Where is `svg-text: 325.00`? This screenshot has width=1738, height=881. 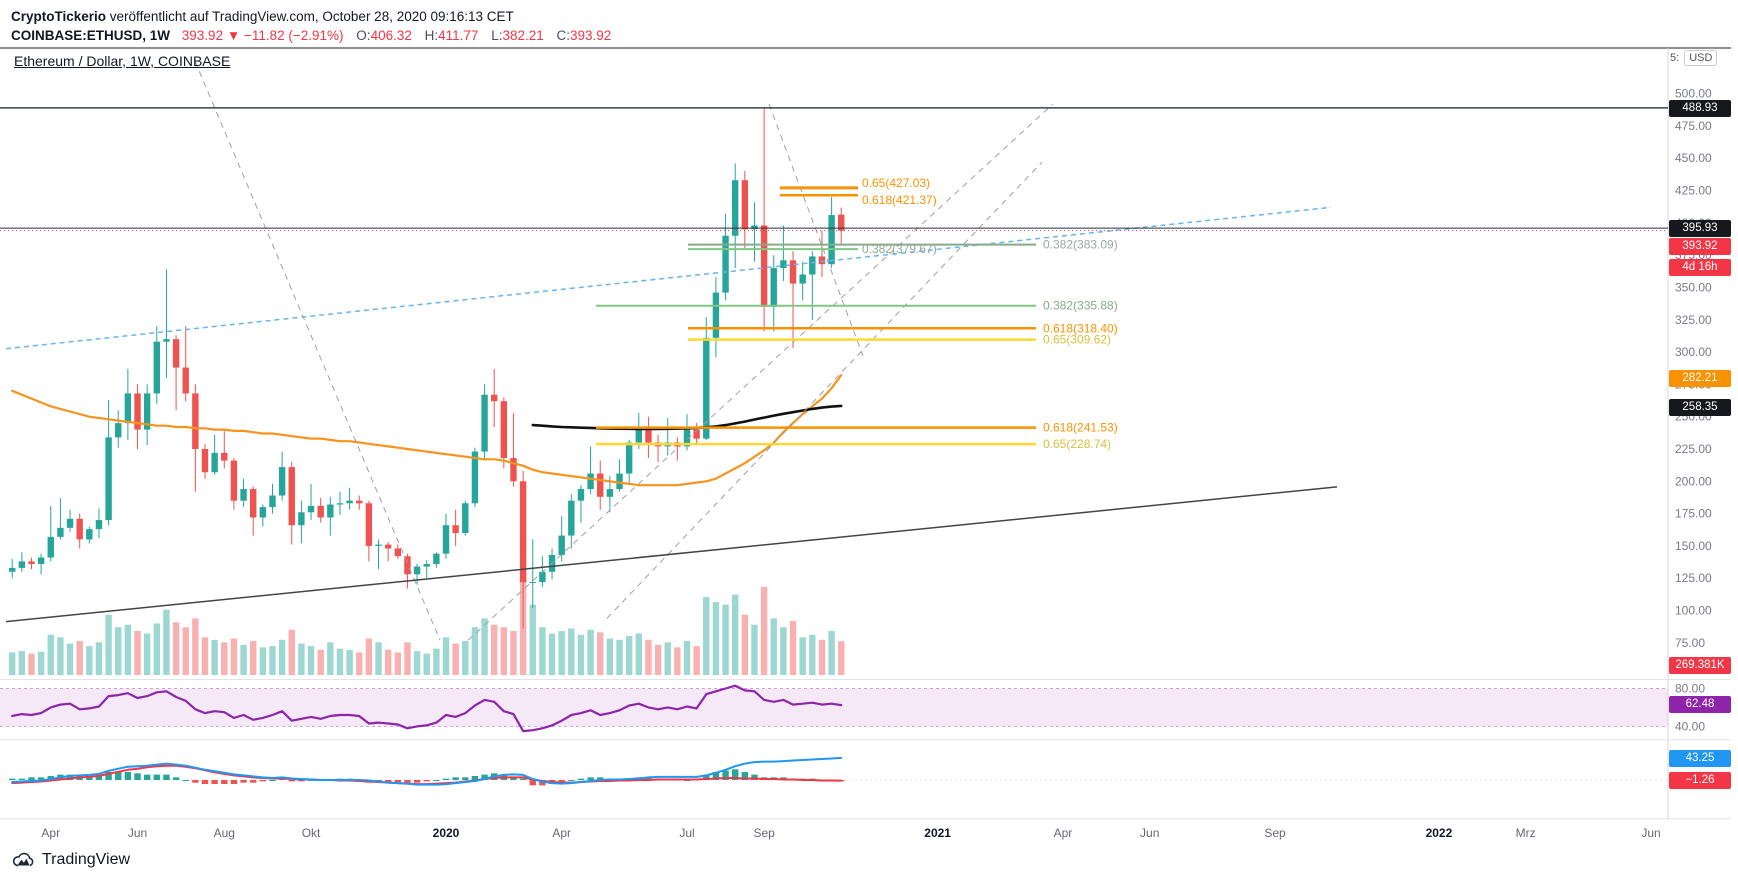
svg-text: 325.00 is located at coordinates (1693, 320).